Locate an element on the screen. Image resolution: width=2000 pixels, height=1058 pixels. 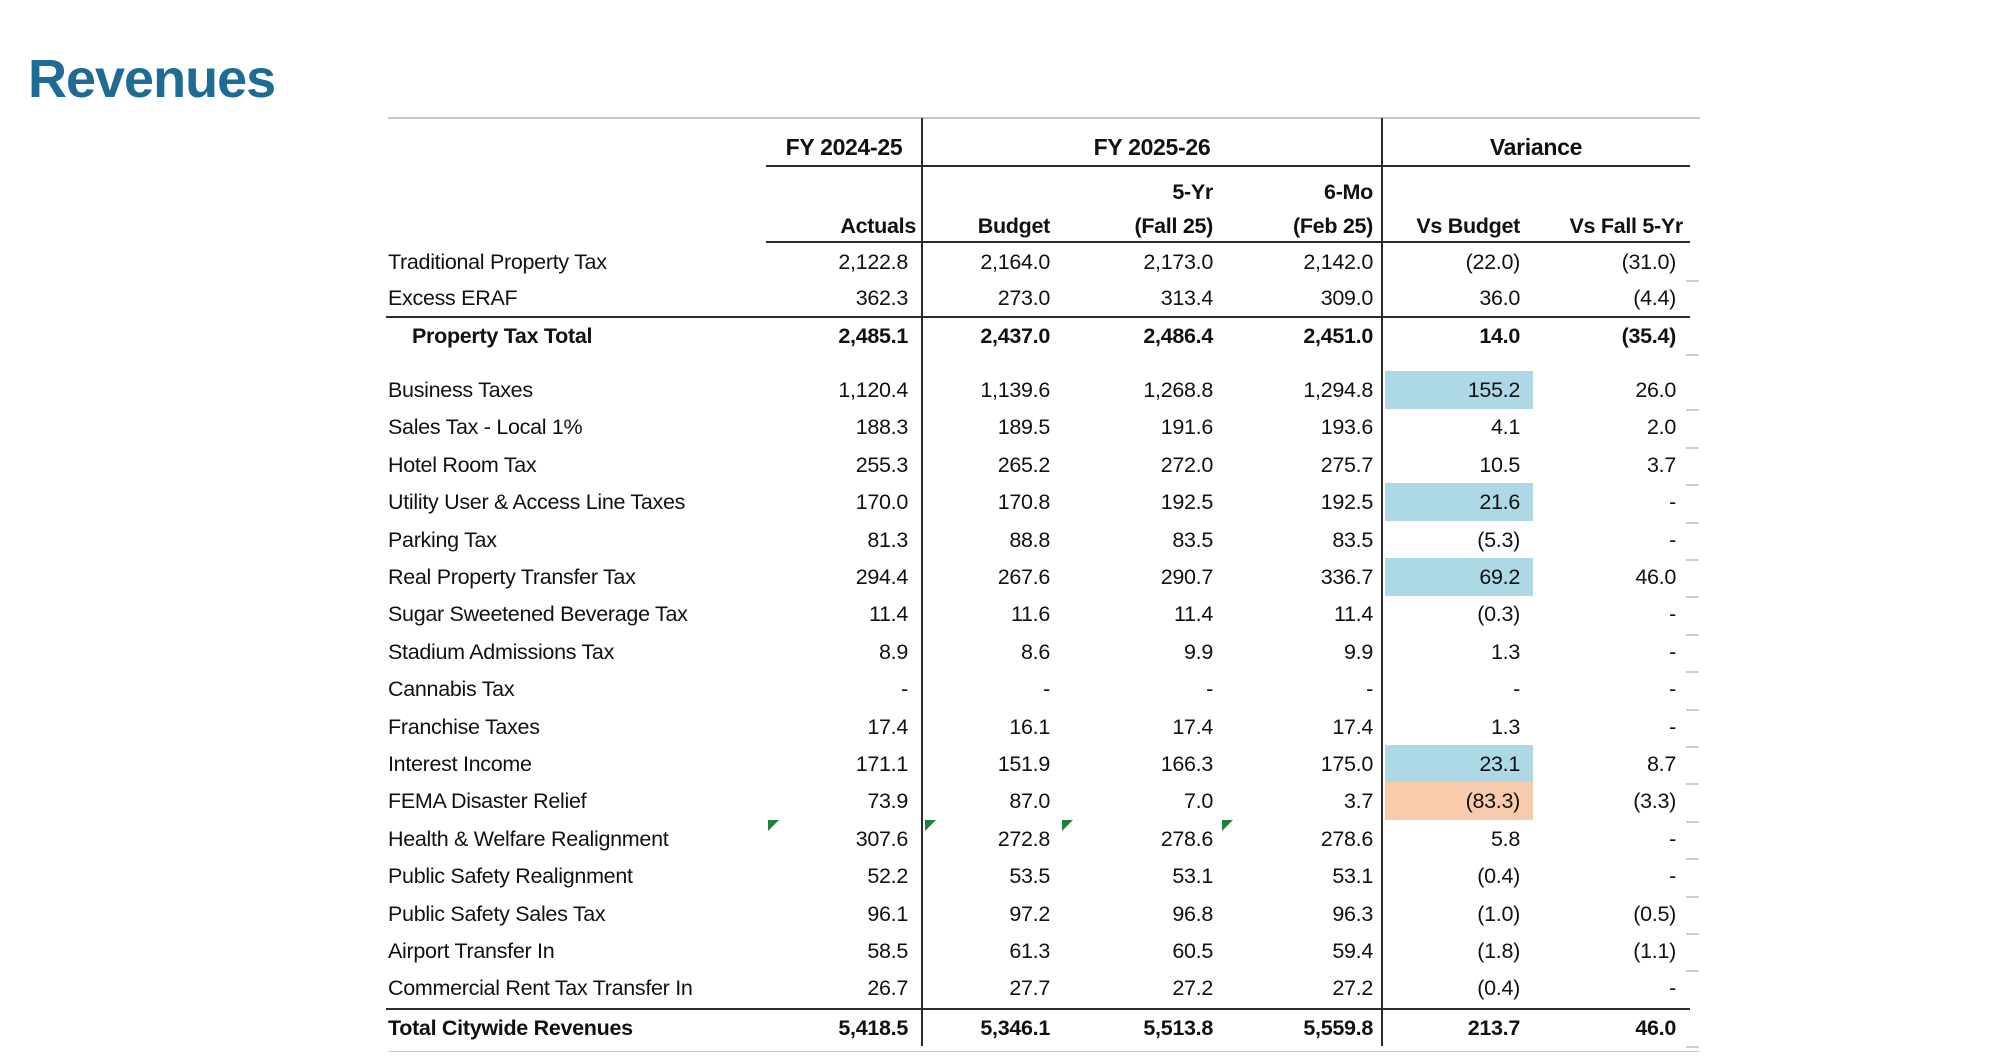
grand-total-rule is located at coordinates (1038, 1009).